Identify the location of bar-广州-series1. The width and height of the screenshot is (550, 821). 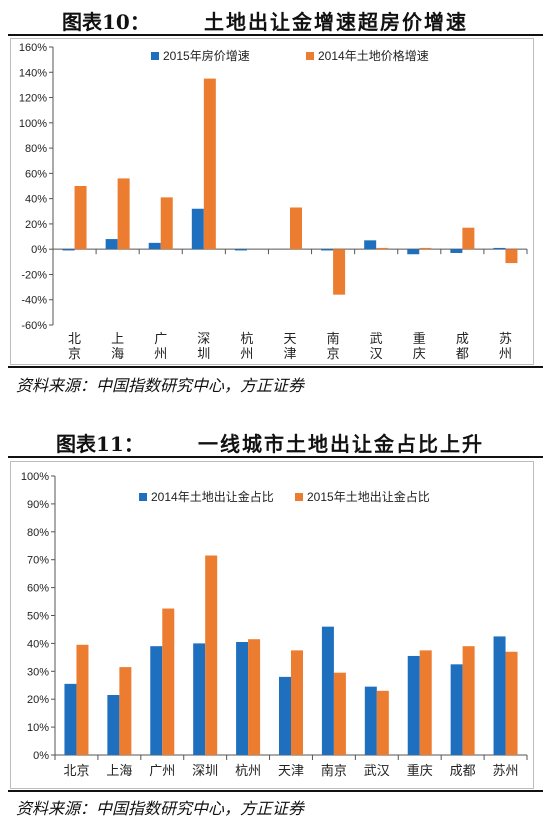
(156, 700).